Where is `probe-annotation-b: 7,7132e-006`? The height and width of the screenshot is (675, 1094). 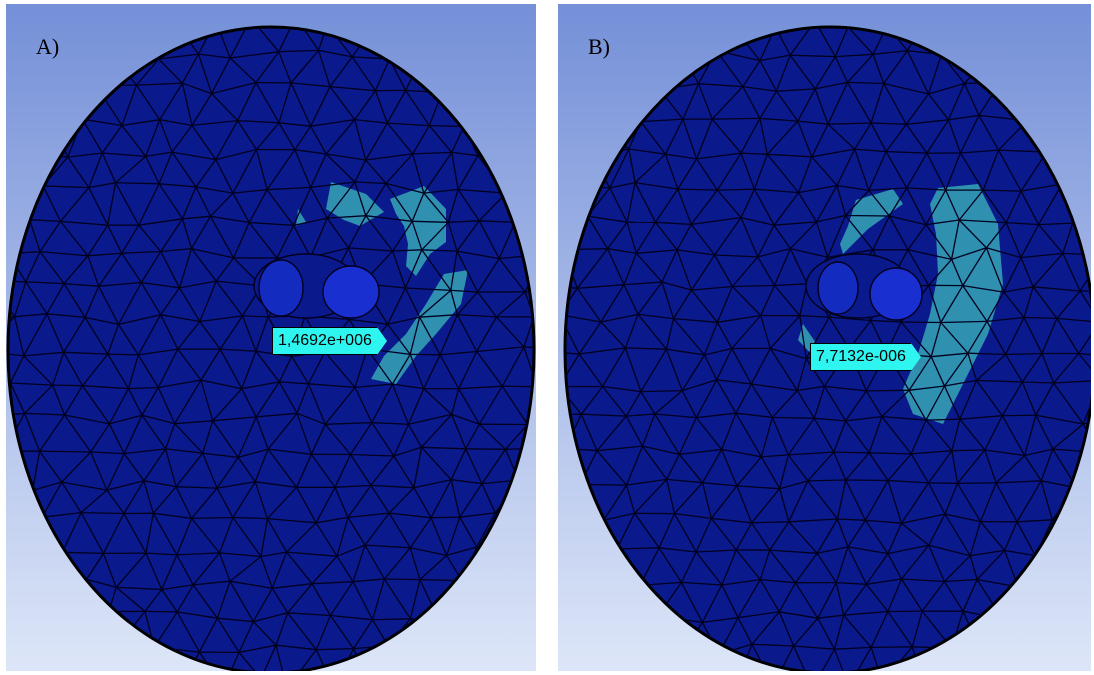
probe-annotation-b: 7,7132e-006 is located at coordinates (865, 357).